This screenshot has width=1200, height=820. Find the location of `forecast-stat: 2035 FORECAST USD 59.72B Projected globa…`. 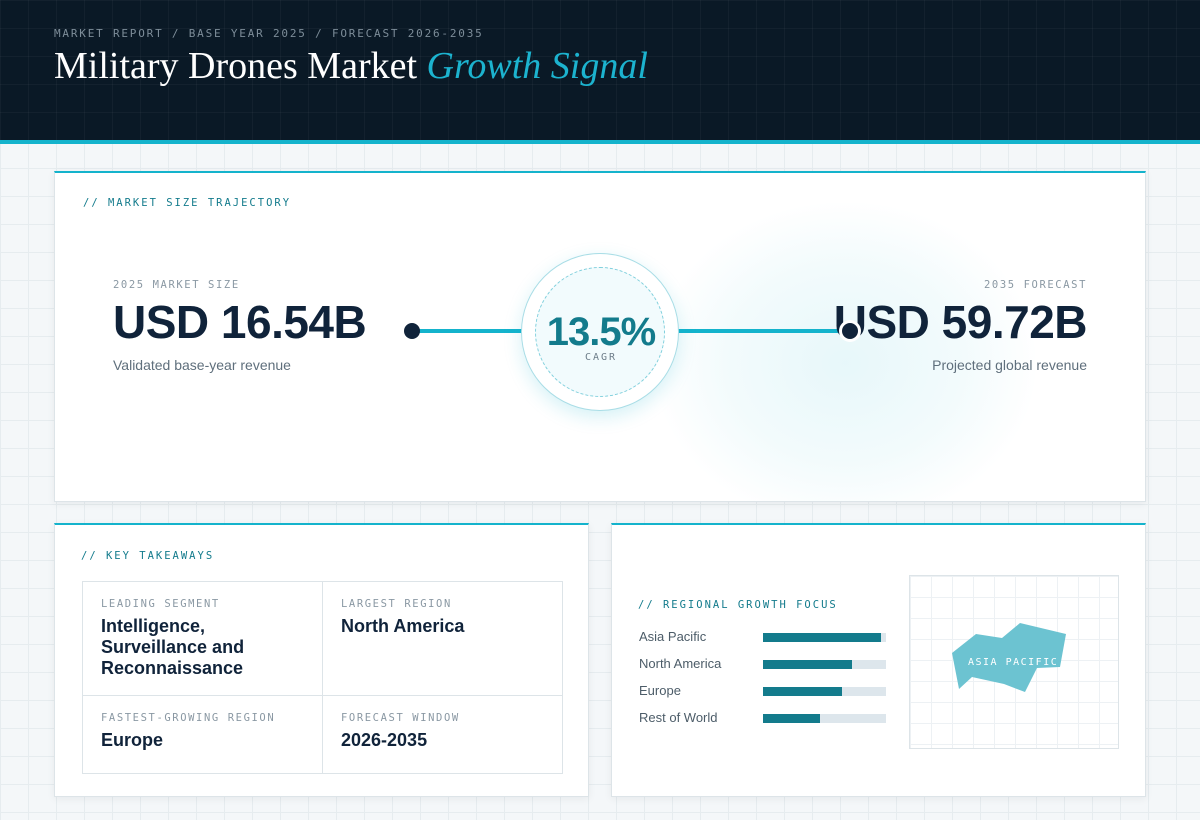

forecast-stat: 2035 FORECAST USD 59.72B Projected globa… is located at coordinates (960, 326).